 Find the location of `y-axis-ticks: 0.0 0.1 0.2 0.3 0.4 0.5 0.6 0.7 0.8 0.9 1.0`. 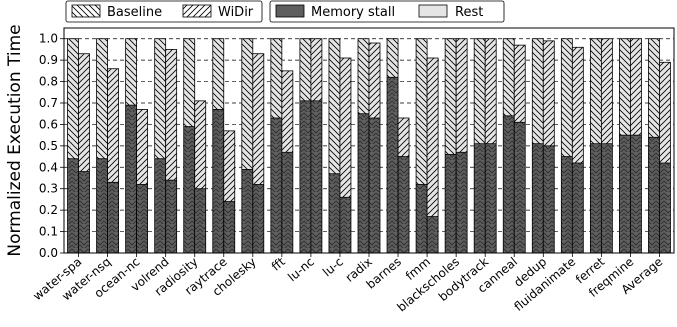

y-axis-ticks: 0.0 0.1 0.2 0.3 0.4 0.5 0.6 0.7 0.8 0.9 1.0 is located at coordinates (51, 146).